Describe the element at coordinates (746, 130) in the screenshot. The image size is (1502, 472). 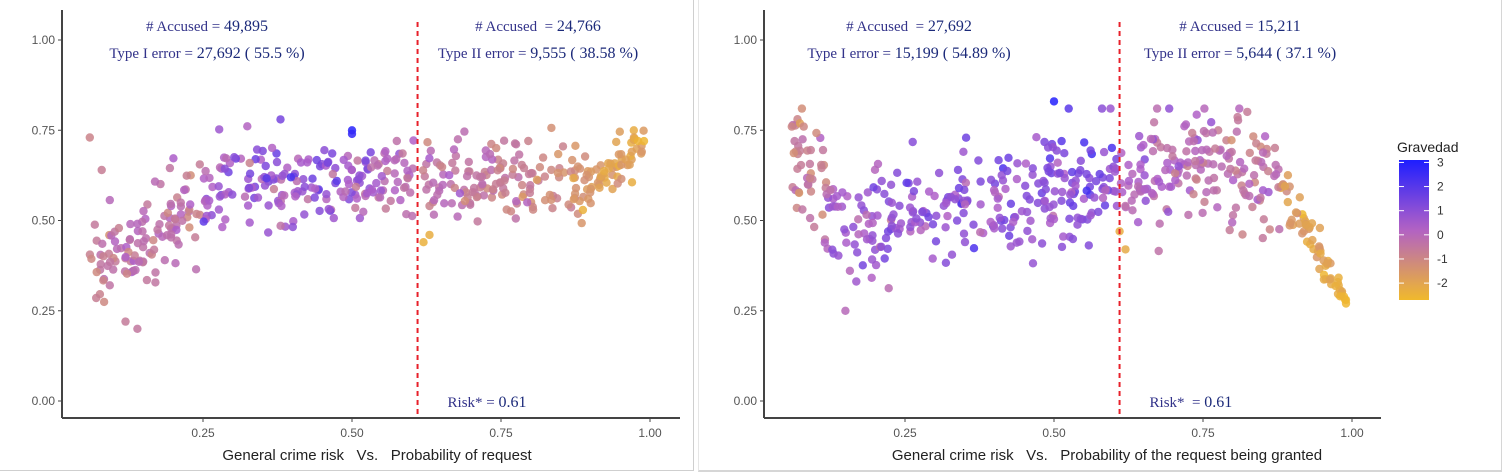
I see `y-tick-label: 0.75` at that location.